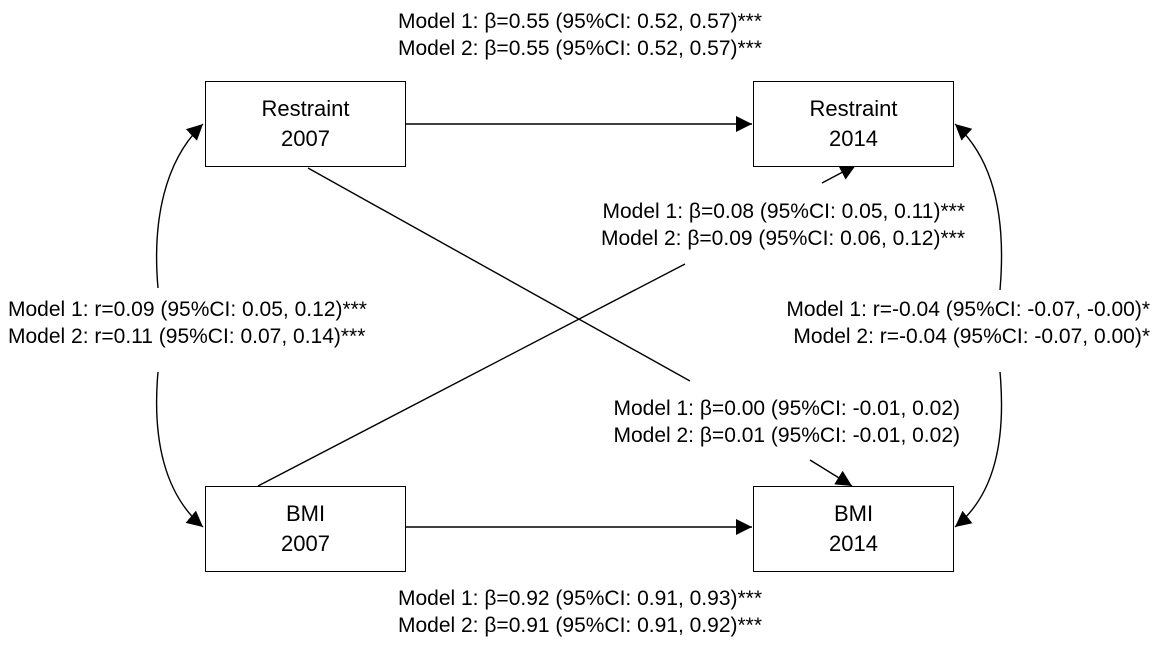  I want to click on node-restraint-2014: Restraint 2014, so click(853, 124).